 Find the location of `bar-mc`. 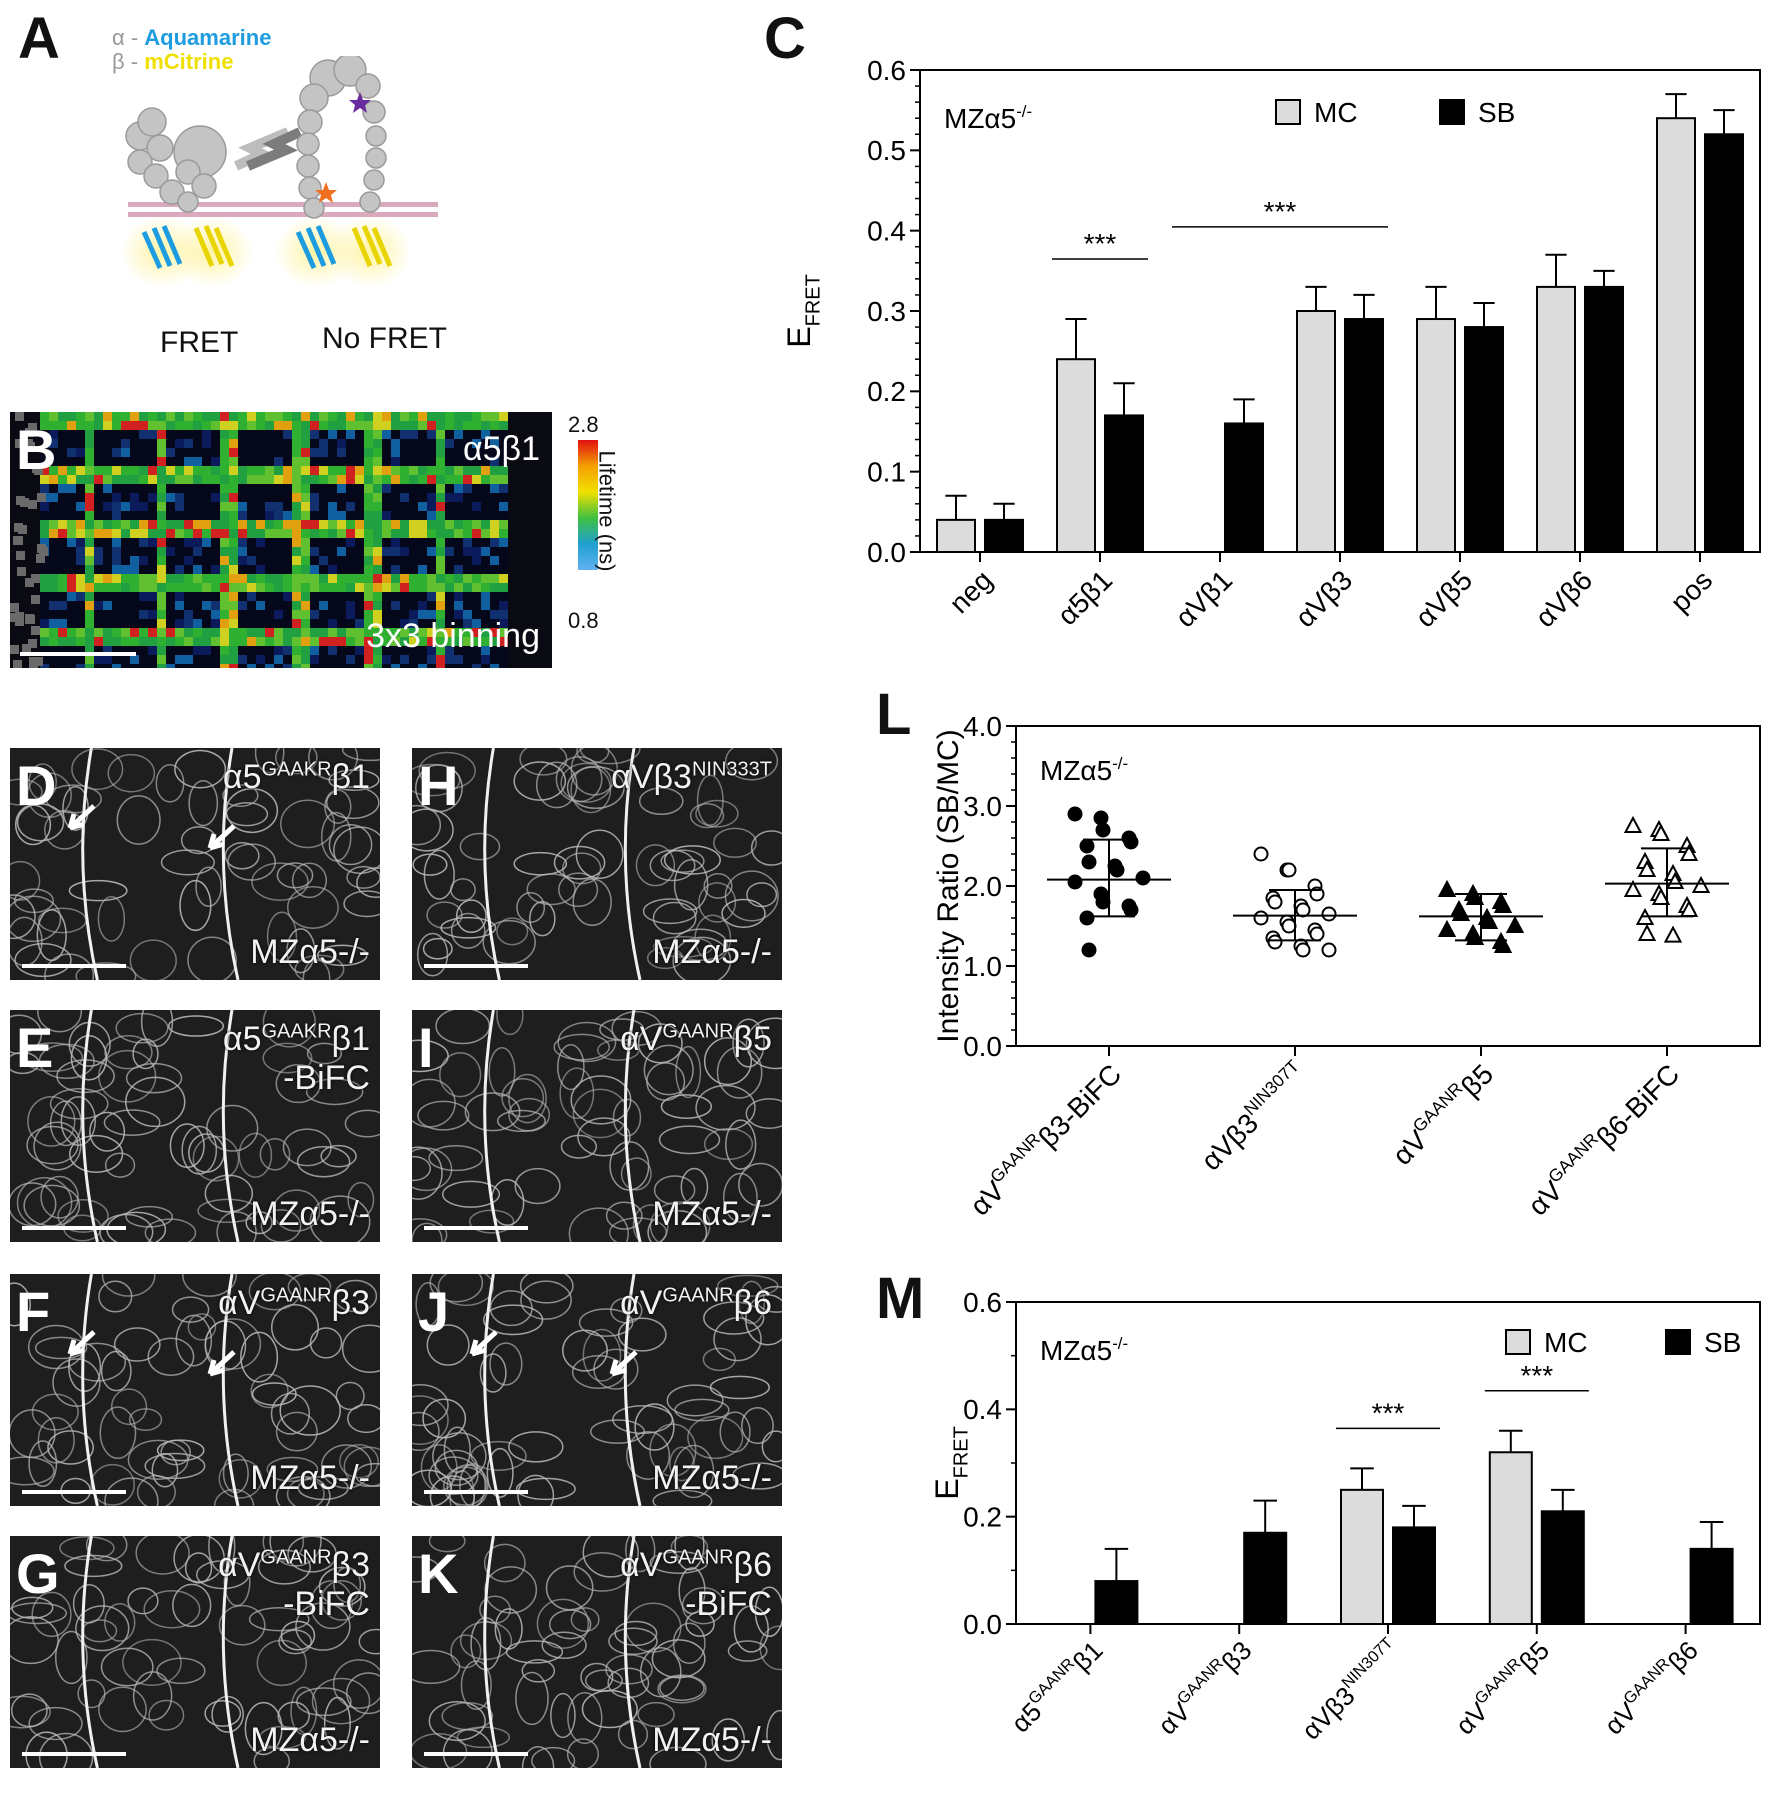

bar-mc is located at coordinates (956, 536).